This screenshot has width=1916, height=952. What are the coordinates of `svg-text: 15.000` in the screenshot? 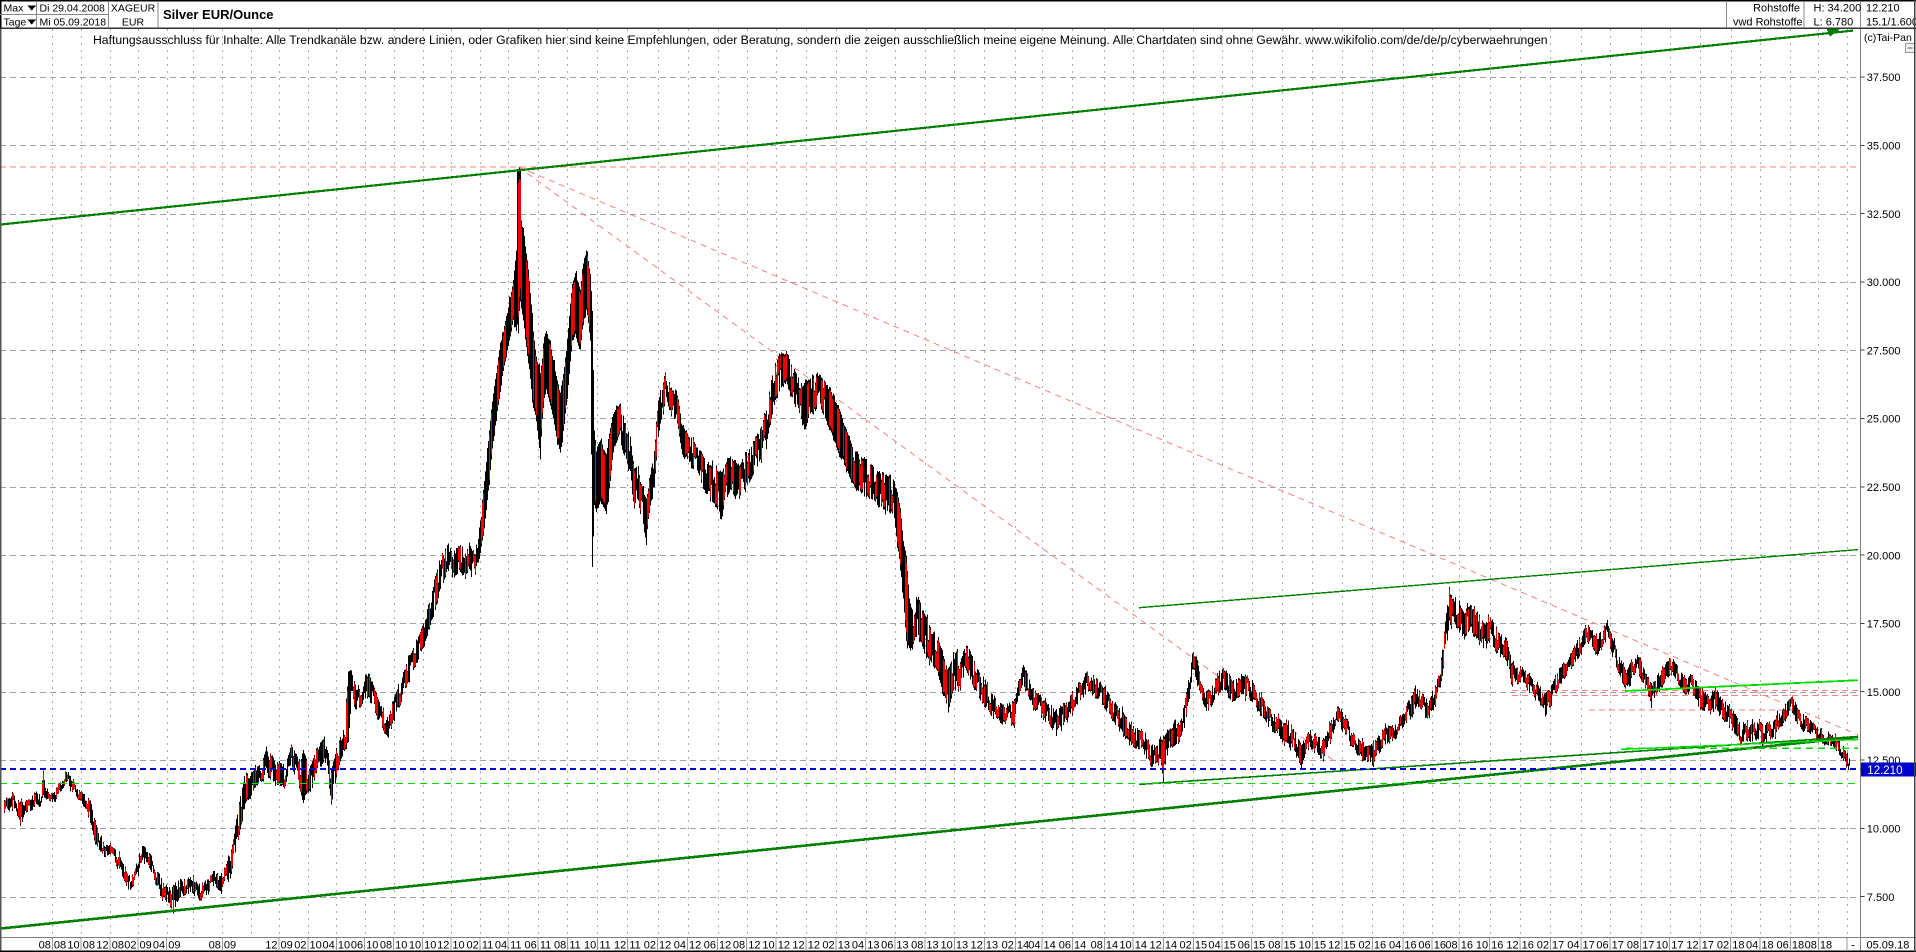 It's located at (1884, 693).